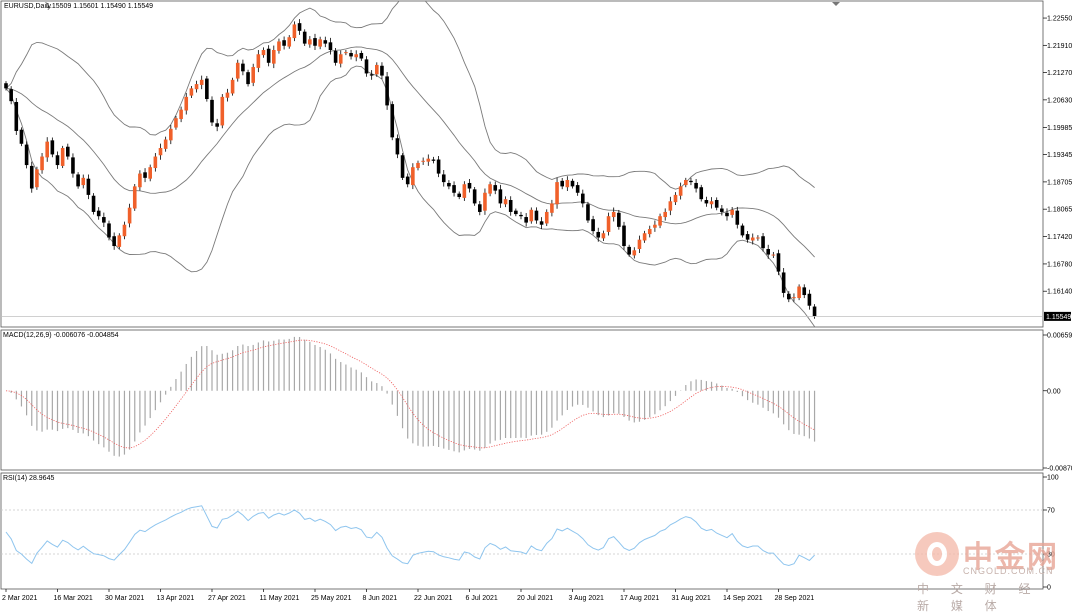 Image resolution: width=1072 pixels, height=614 pixels. What do you see at coordinates (28, 478) in the screenshot?
I see `rsi-pane-title: RSI(14) 28.9645` at bounding box center [28, 478].